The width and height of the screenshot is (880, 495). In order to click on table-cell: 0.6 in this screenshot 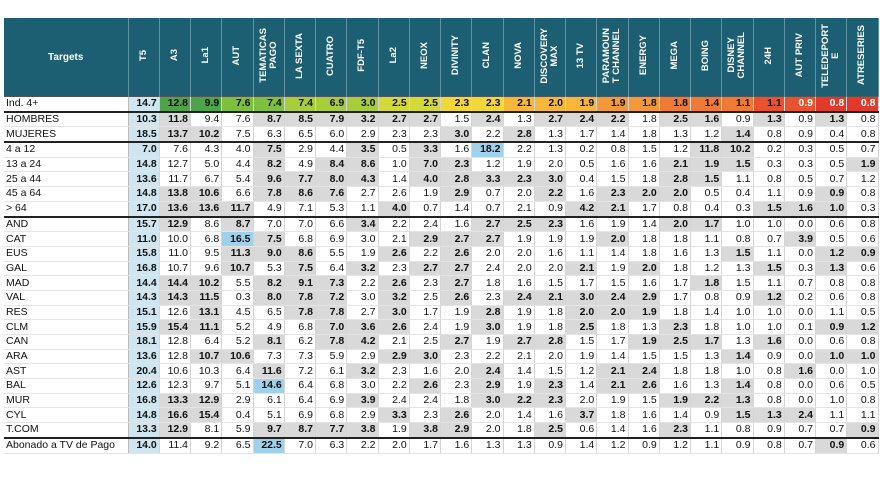, I will do `click(831, 342)`.